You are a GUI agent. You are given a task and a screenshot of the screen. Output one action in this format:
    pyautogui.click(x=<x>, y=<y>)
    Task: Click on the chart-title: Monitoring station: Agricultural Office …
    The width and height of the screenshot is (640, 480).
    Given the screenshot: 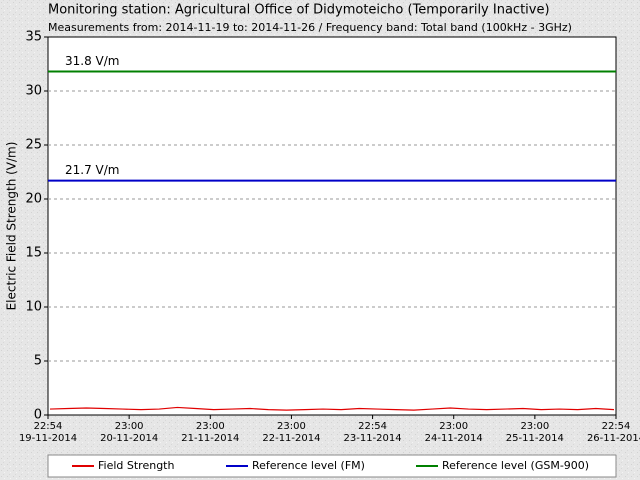 What is the action you would take?
    pyautogui.click(x=299, y=10)
    